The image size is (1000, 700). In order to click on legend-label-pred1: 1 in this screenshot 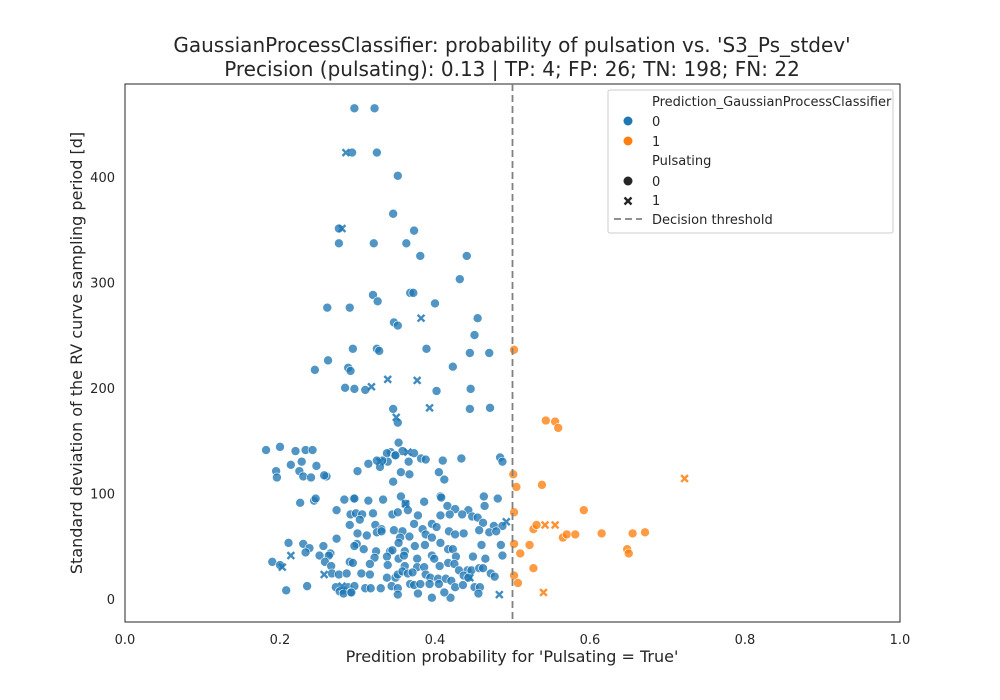, I will do `click(656, 142)`.